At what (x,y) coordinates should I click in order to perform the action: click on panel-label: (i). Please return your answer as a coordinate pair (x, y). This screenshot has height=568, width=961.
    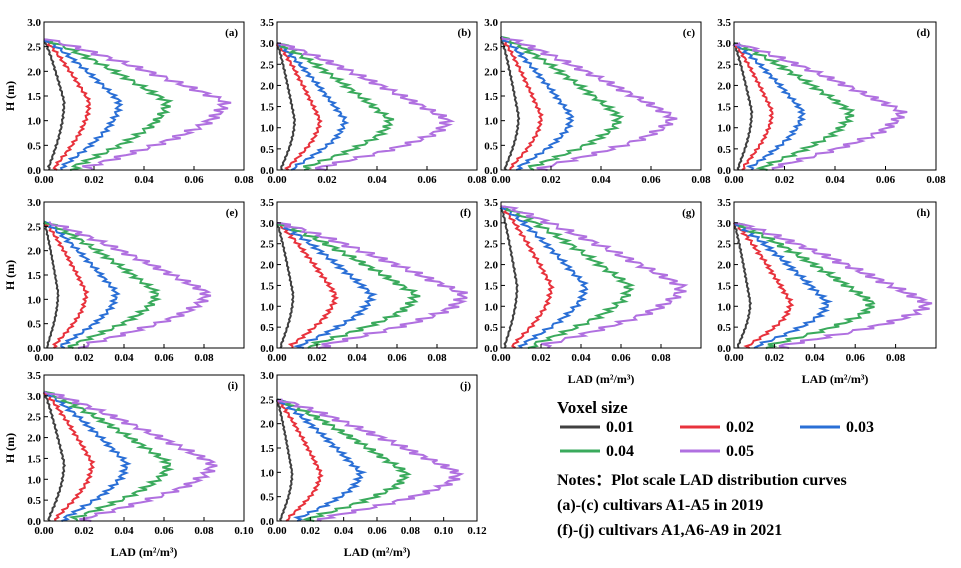
    Looking at the image, I should click on (233, 386).